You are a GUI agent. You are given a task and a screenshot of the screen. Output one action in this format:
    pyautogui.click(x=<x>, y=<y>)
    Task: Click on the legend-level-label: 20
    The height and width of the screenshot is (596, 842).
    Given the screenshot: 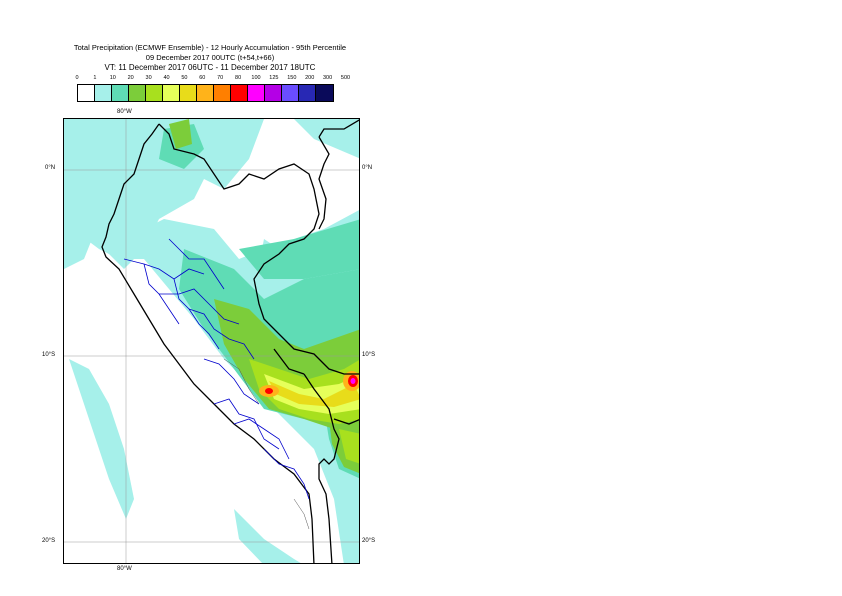 What is the action you would take?
    pyautogui.click(x=130, y=78)
    